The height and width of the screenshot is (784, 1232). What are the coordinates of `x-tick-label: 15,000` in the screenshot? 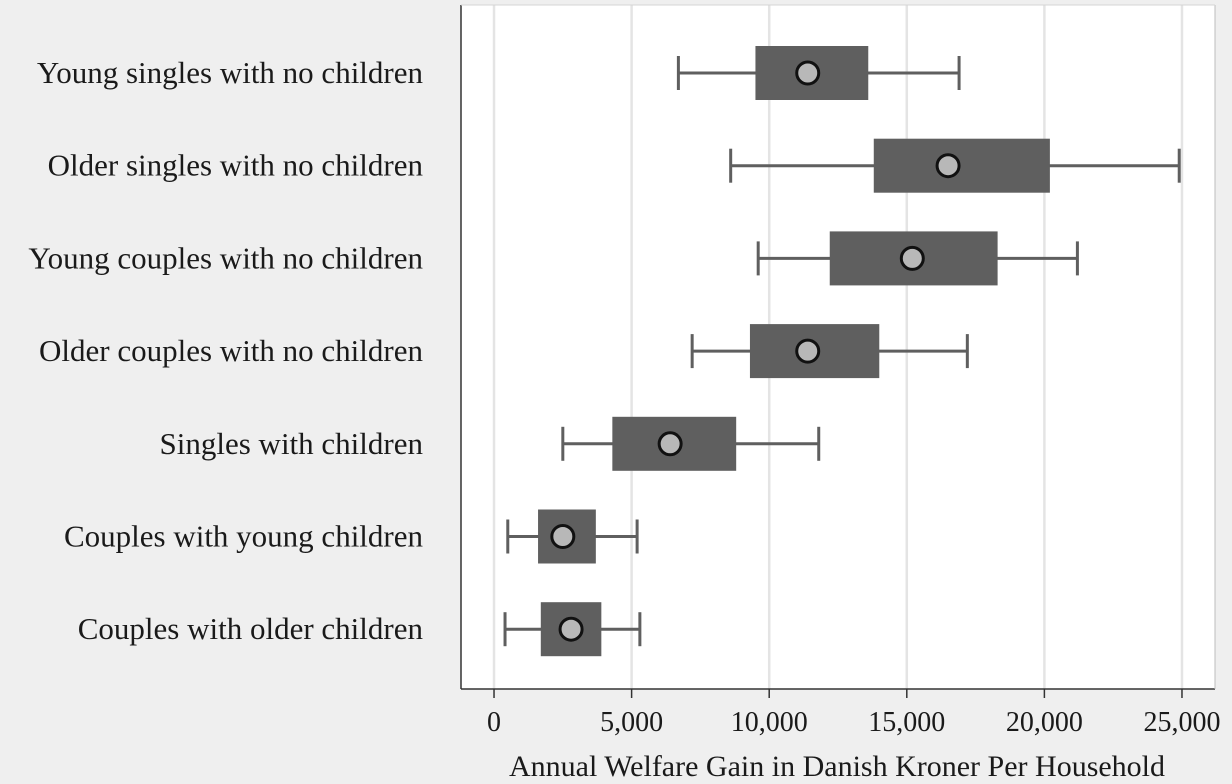 It's located at (906, 722).